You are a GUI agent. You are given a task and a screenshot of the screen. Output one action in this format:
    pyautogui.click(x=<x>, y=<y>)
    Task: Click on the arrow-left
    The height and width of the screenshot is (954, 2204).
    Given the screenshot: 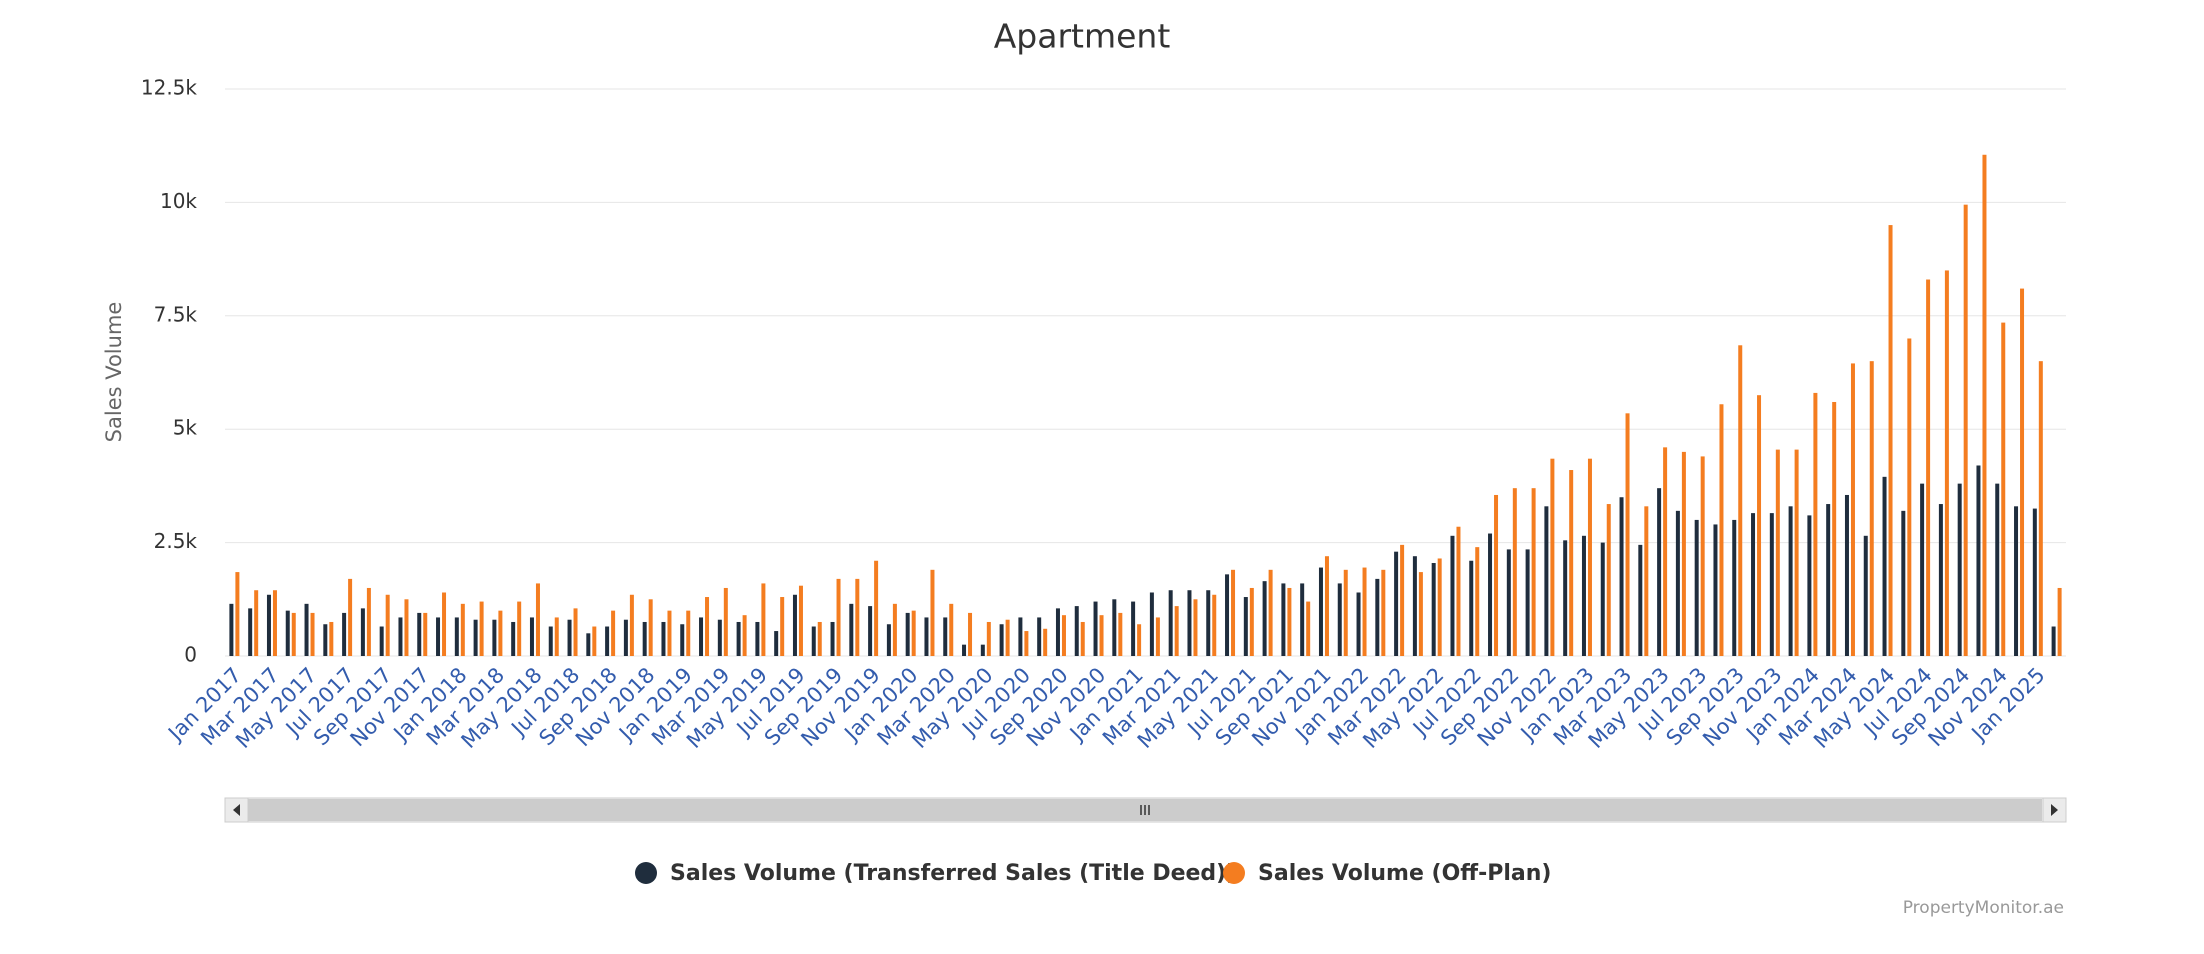 What is the action you would take?
    pyautogui.click(x=236, y=810)
    